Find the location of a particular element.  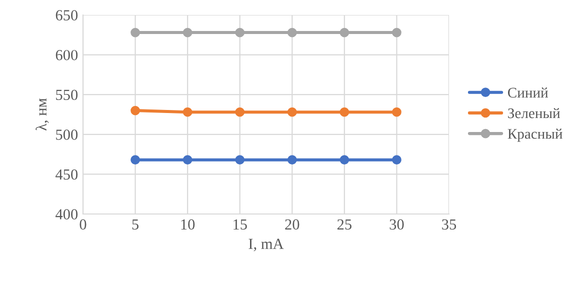

y-tick-label: 650 is located at coordinates (67, 15).